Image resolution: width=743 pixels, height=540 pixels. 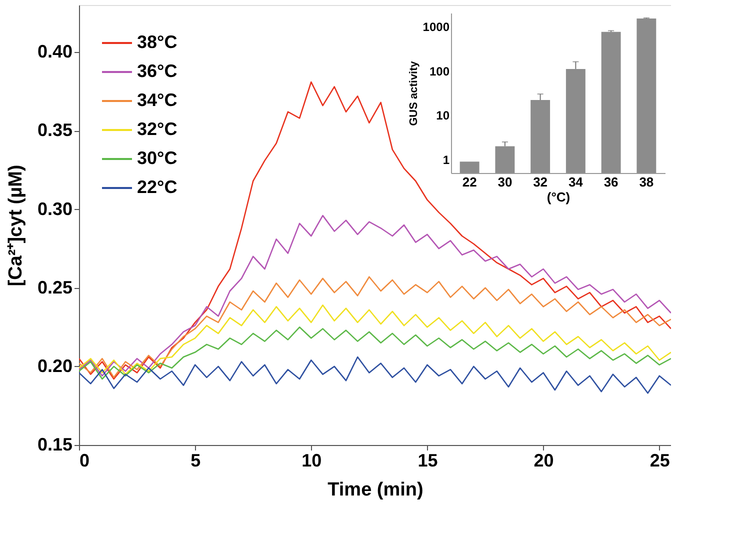 I want to click on y-axis-title: [Ca²⁺]cyt (µM), so click(x=15, y=225).